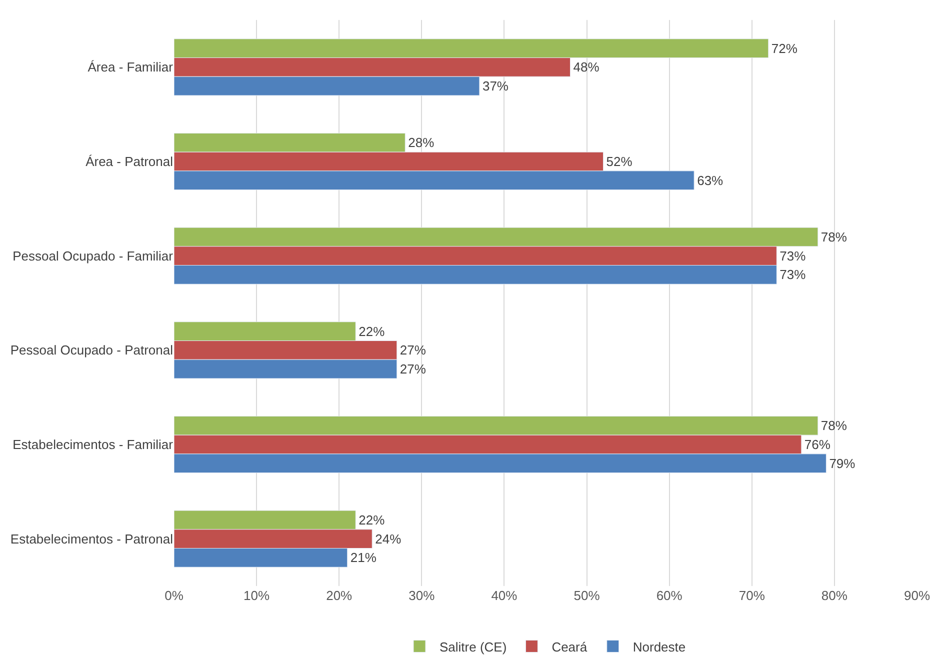 The image size is (940, 671). I want to click on data-label: 37%, so click(495, 86).